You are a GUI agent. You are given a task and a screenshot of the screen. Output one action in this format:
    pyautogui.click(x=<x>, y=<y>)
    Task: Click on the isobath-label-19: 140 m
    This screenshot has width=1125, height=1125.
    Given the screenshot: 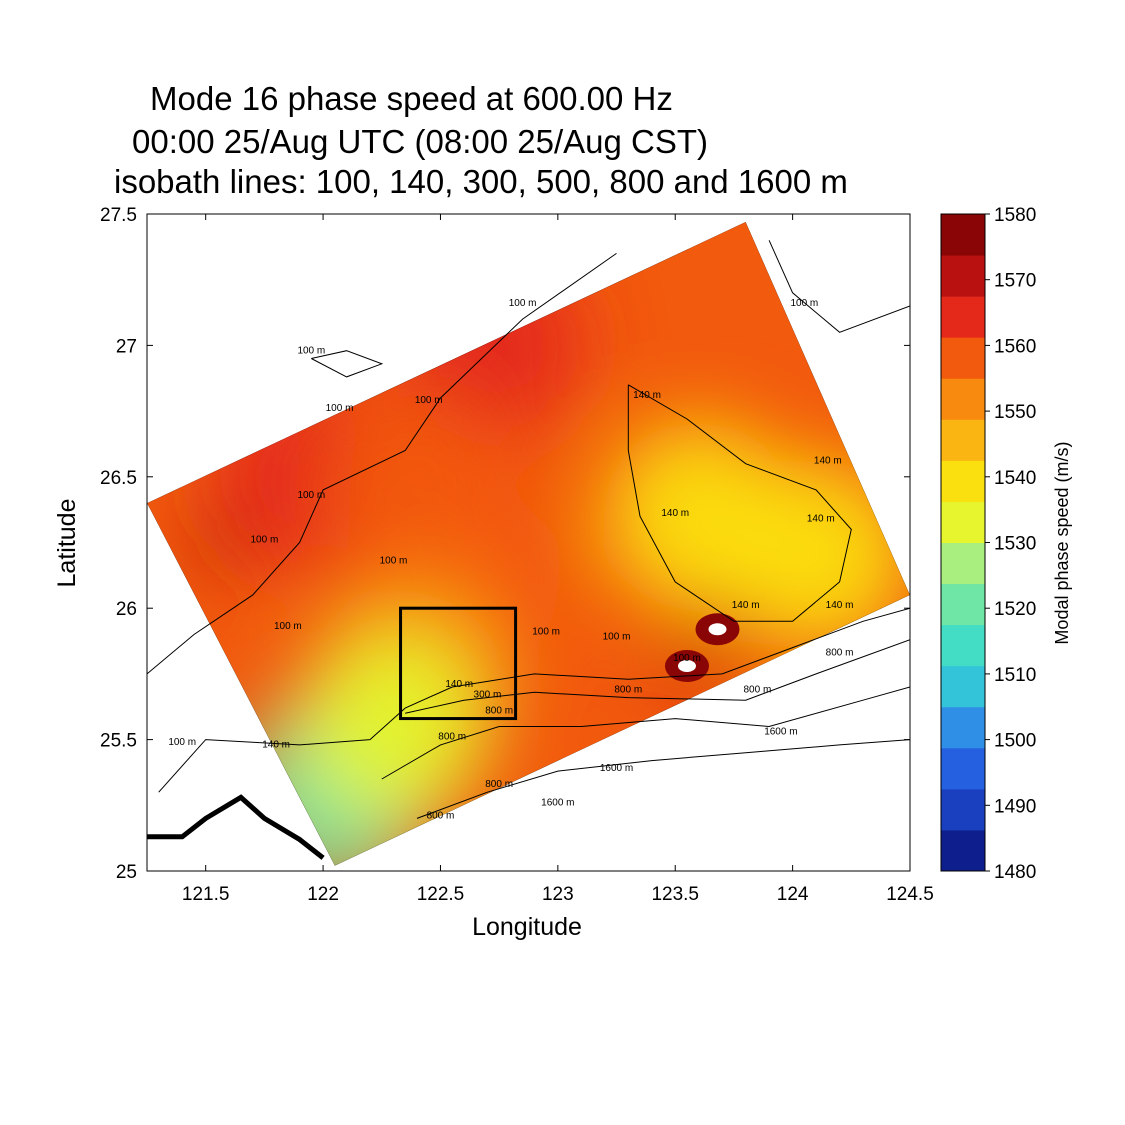 What is the action you would take?
    pyautogui.click(x=276, y=744)
    